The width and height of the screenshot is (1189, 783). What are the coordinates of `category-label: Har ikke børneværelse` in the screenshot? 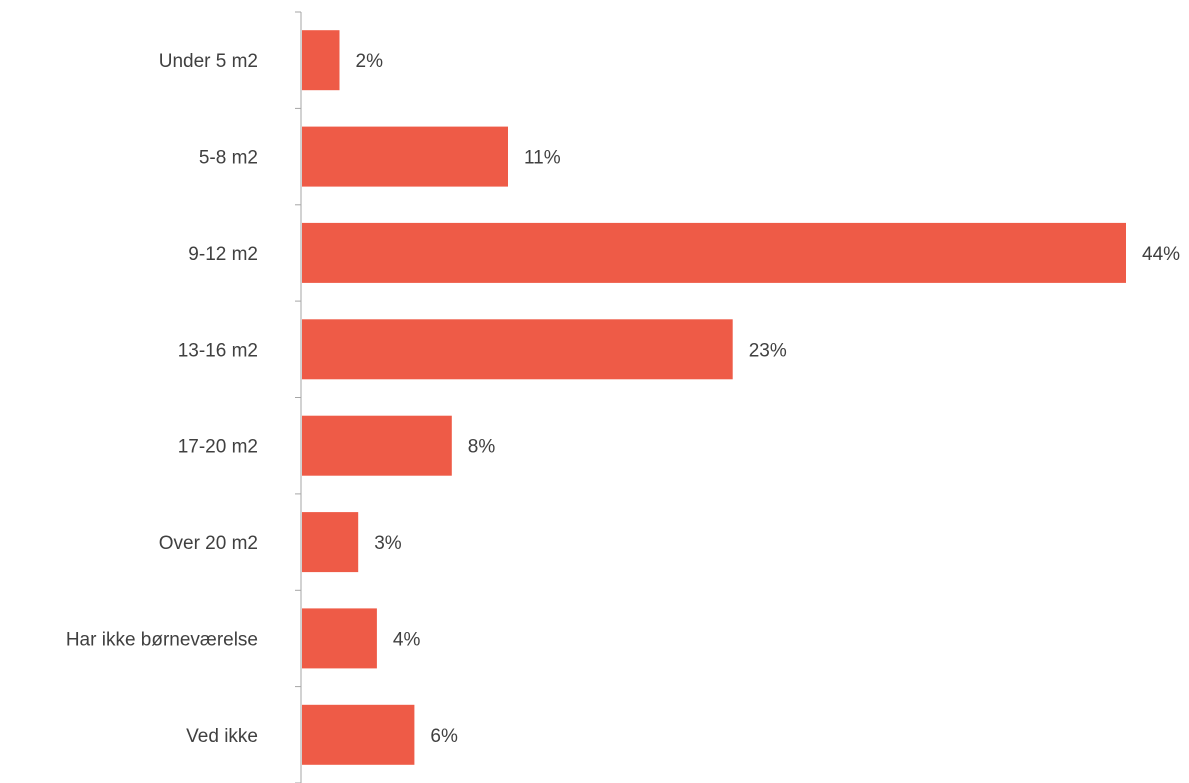 It's located at (162, 639).